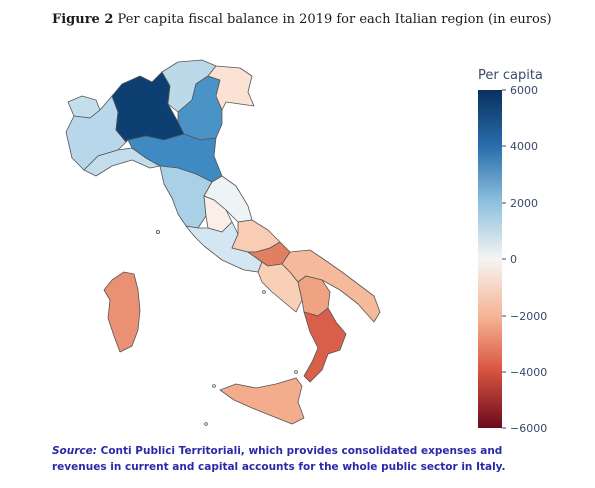 This screenshot has height=488, width=595. Describe the element at coordinates (186, 197) in the screenshot. I see `region-toscana` at that location.